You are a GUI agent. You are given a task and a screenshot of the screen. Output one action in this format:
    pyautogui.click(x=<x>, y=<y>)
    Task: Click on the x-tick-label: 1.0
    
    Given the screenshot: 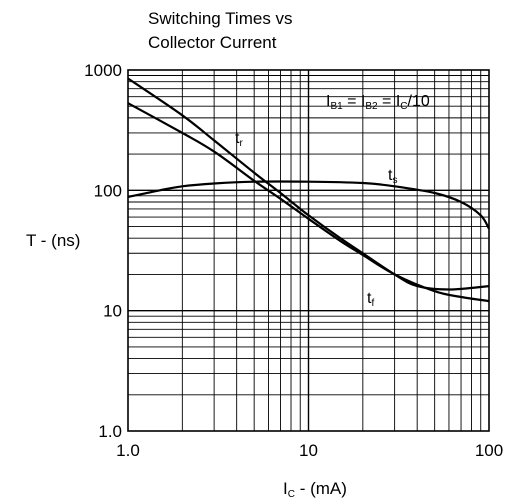 What is the action you would take?
    pyautogui.click(x=128, y=450)
    